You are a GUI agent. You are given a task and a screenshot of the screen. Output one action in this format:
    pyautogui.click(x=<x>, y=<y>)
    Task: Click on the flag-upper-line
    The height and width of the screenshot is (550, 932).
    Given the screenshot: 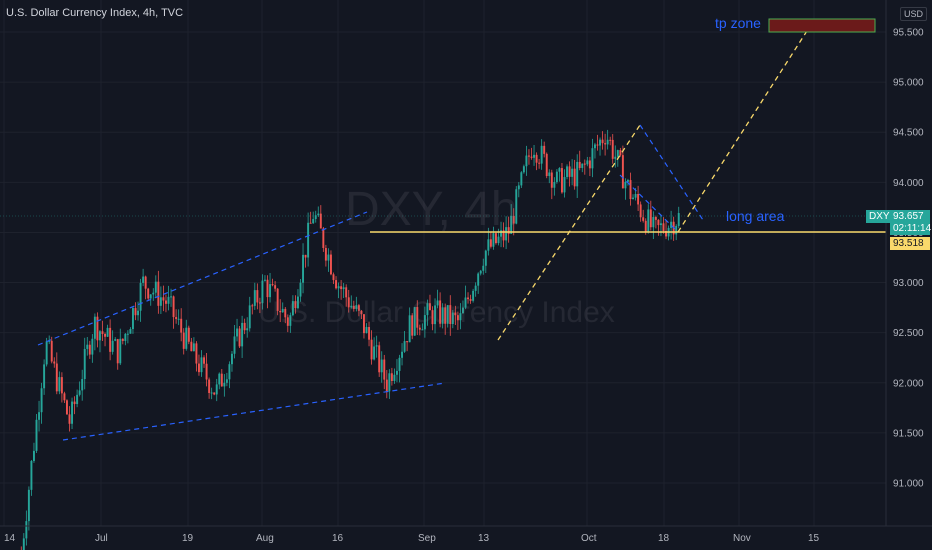 What is the action you would take?
    pyautogui.click(x=671, y=172)
    